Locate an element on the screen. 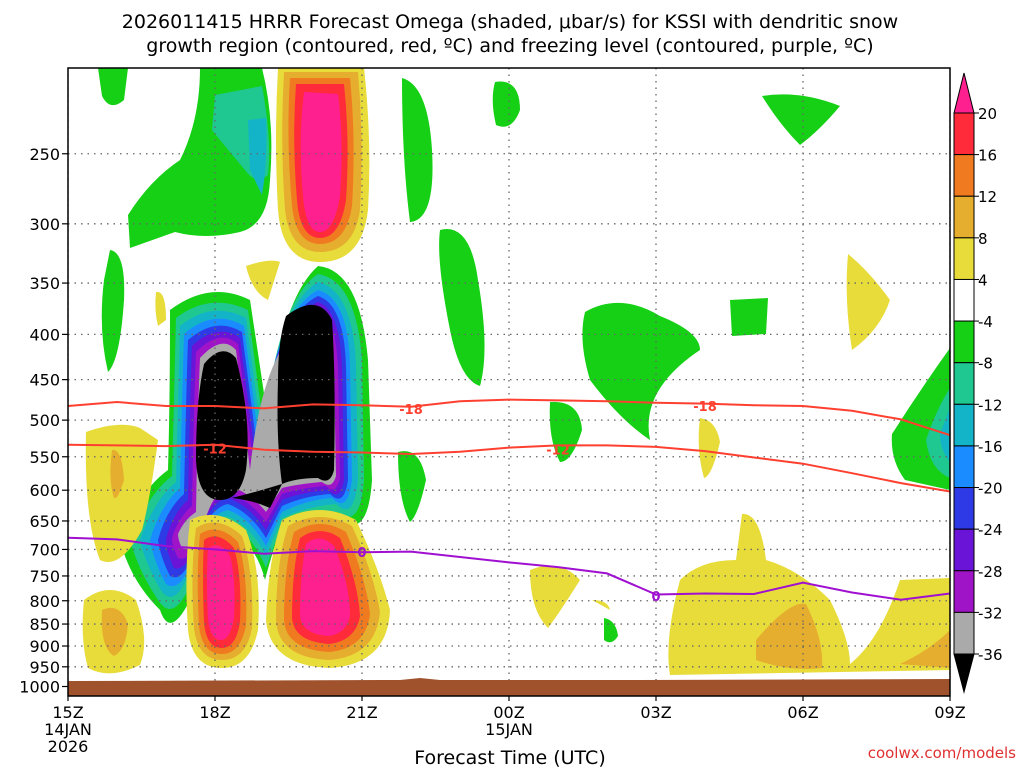 This screenshot has height=772, width=1024. y-tick-label-900: 900 is located at coordinates (44, 646).